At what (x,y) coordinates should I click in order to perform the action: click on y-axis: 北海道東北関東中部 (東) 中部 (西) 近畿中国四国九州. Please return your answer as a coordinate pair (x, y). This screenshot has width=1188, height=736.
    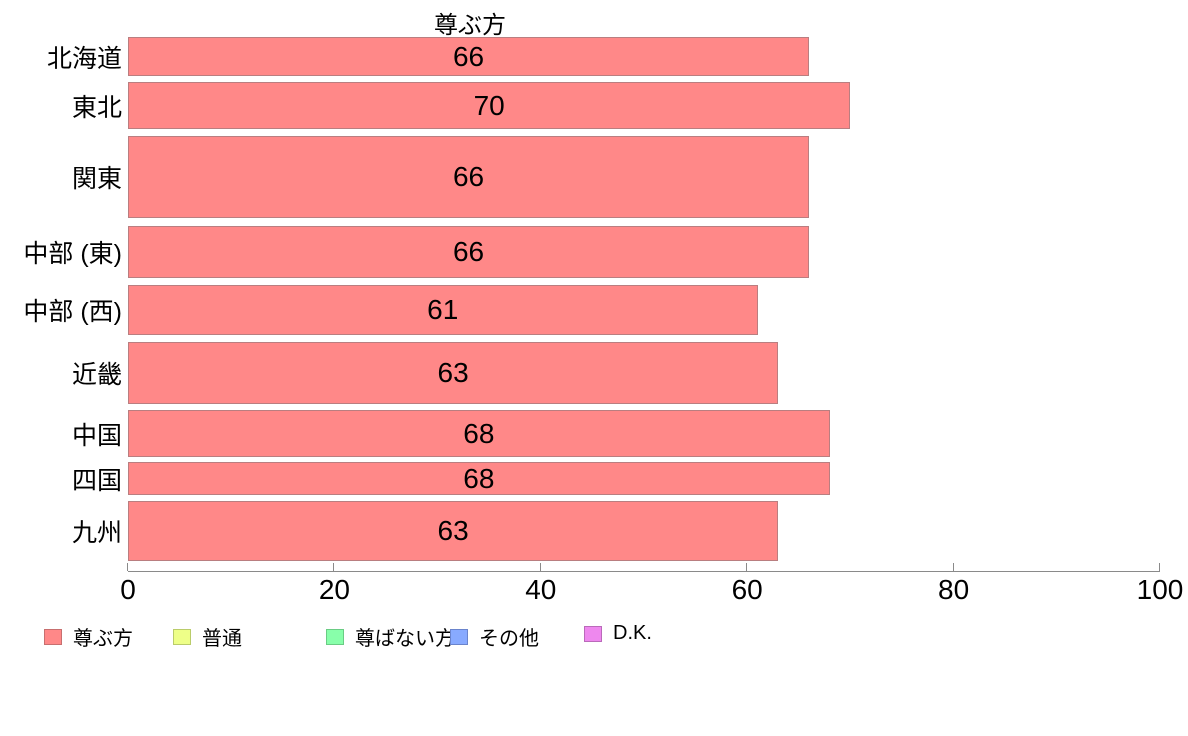
    Looking at the image, I should click on (61, 300).